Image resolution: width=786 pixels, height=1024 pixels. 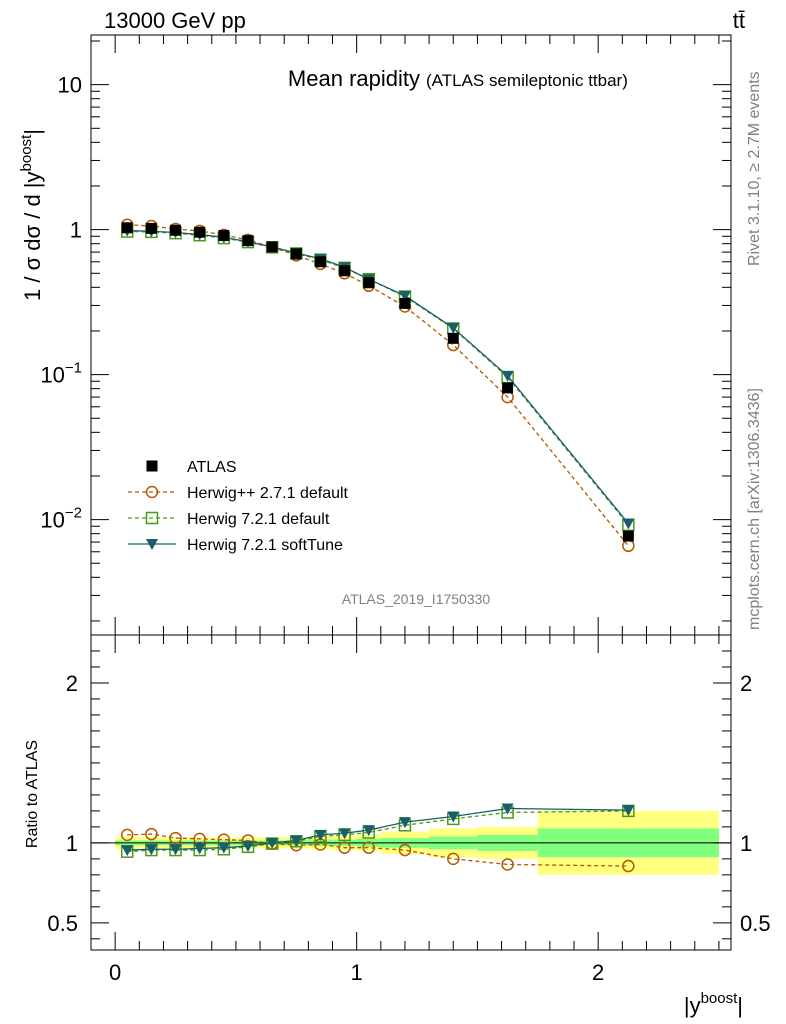 What do you see at coordinates (32, 794) in the screenshot?
I see `ratio-axis-label: Ratio to ATLAS` at bounding box center [32, 794].